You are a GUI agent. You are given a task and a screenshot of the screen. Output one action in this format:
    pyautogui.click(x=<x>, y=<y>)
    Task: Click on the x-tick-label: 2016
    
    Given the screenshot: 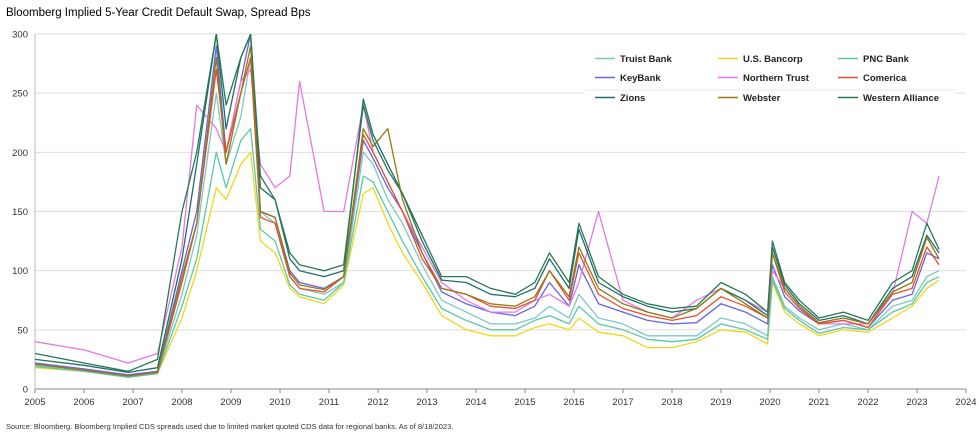 What is the action you would take?
    pyautogui.click(x=573, y=402)
    